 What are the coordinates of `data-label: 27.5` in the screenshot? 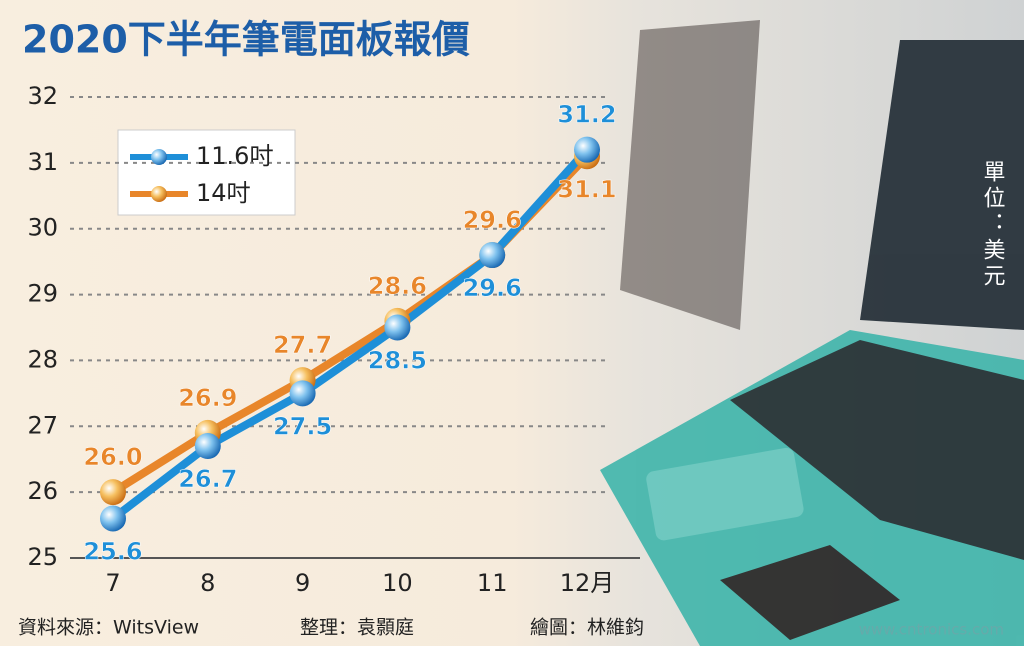 It's located at (302, 426).